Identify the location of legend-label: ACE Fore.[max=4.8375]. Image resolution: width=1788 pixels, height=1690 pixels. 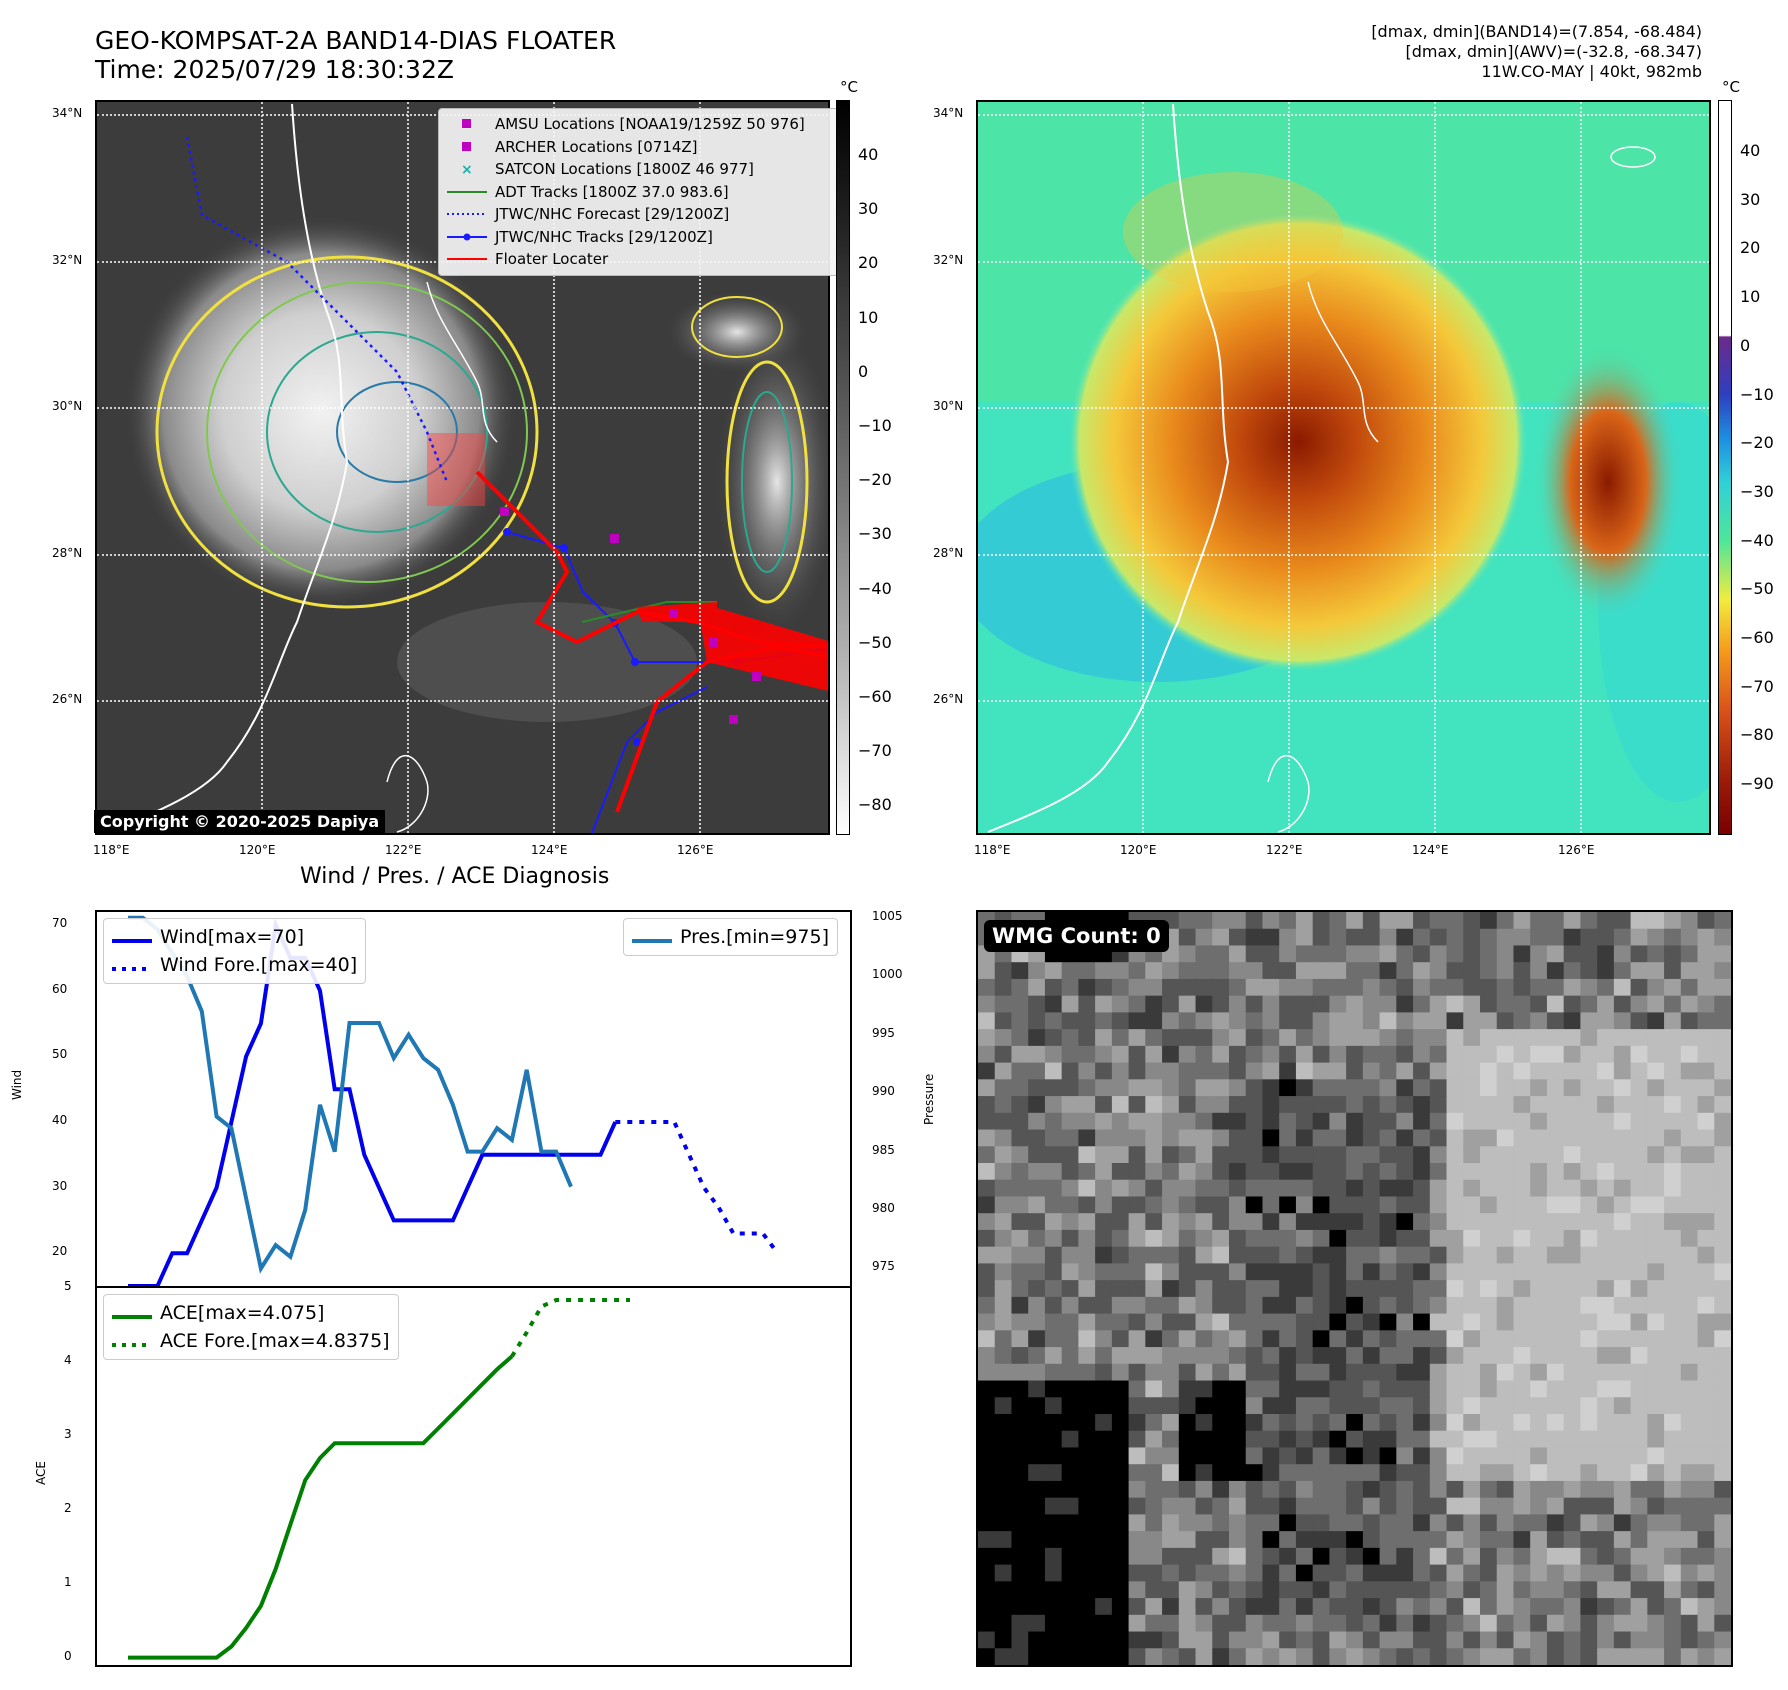
(275, 1341).